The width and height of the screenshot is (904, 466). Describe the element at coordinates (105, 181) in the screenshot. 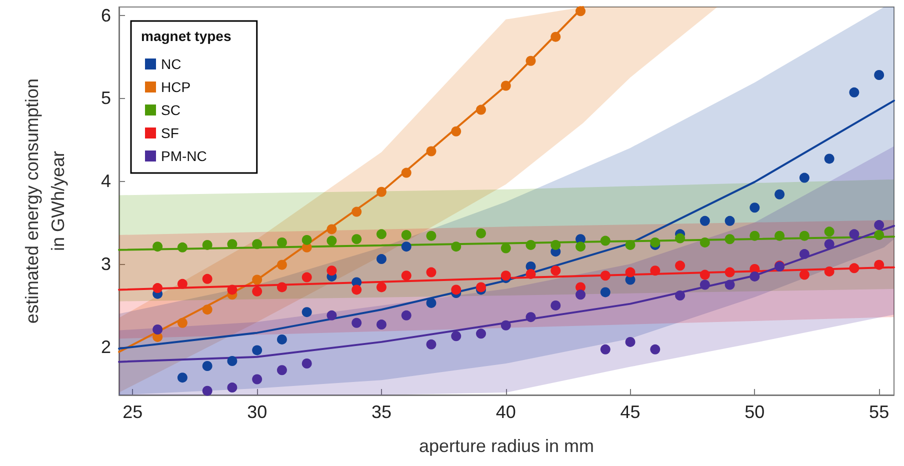

I see `y-tick-label: 4` at that location.